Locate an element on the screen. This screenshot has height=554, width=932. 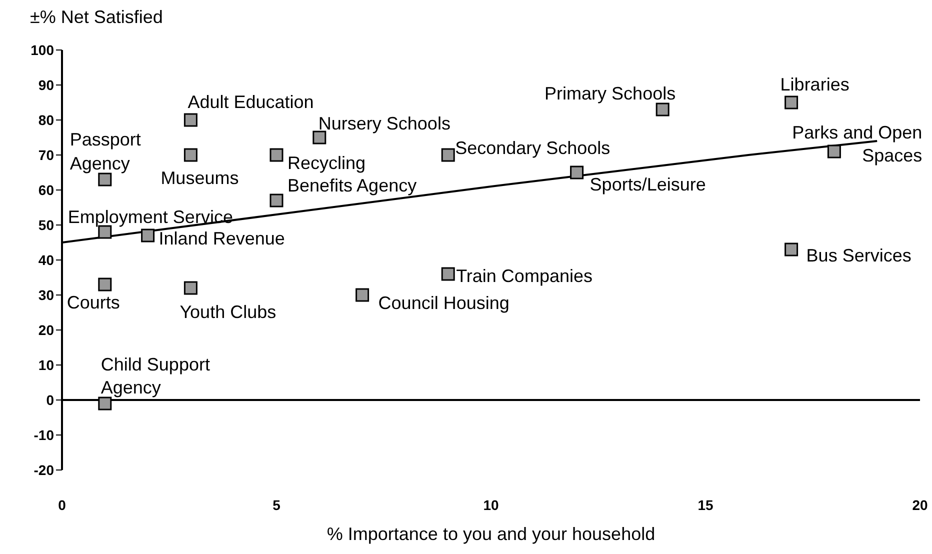
x-axis-title: % Importance to you and your household is located at coordinates (491, 534).